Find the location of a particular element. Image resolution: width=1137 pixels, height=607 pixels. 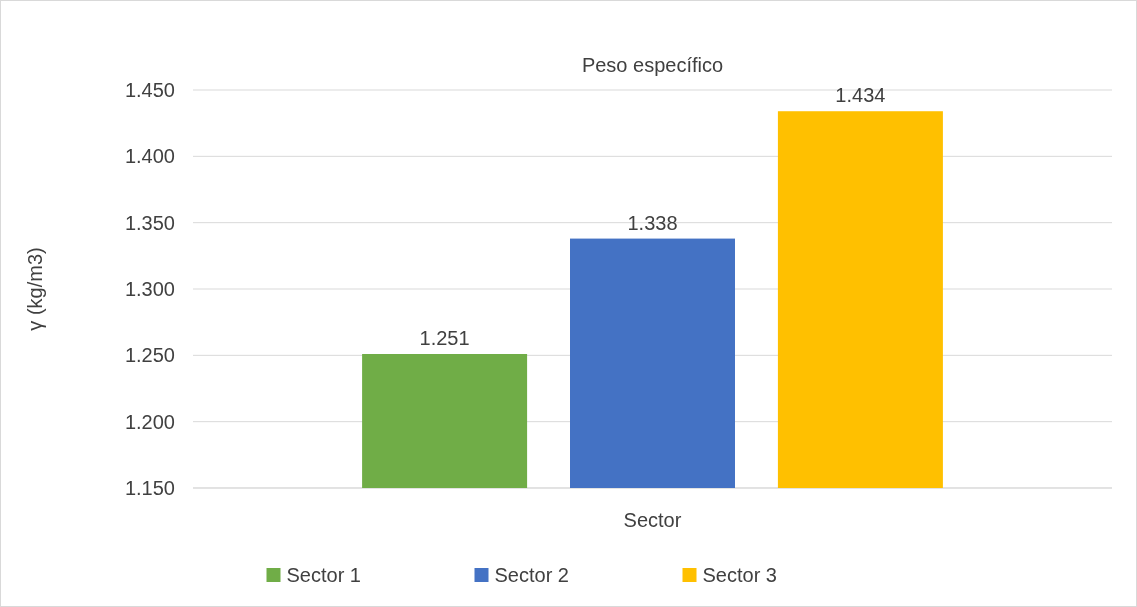

y-tick-label: 1.250 is located at coordinates (149, 355).